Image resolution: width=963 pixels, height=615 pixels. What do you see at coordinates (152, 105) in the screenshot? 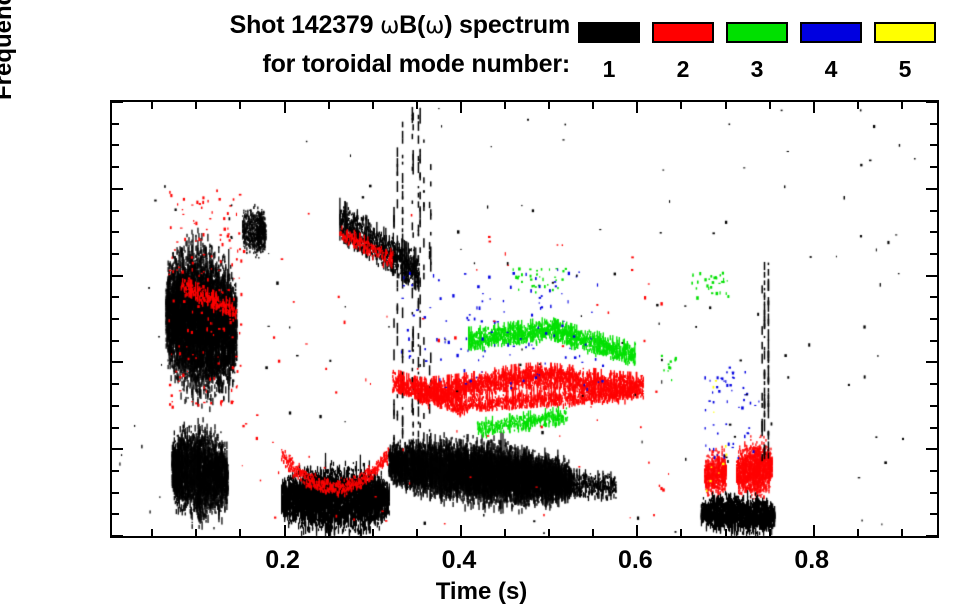
I see `x-tick-top-0.05` at bounding box center [152, 105].